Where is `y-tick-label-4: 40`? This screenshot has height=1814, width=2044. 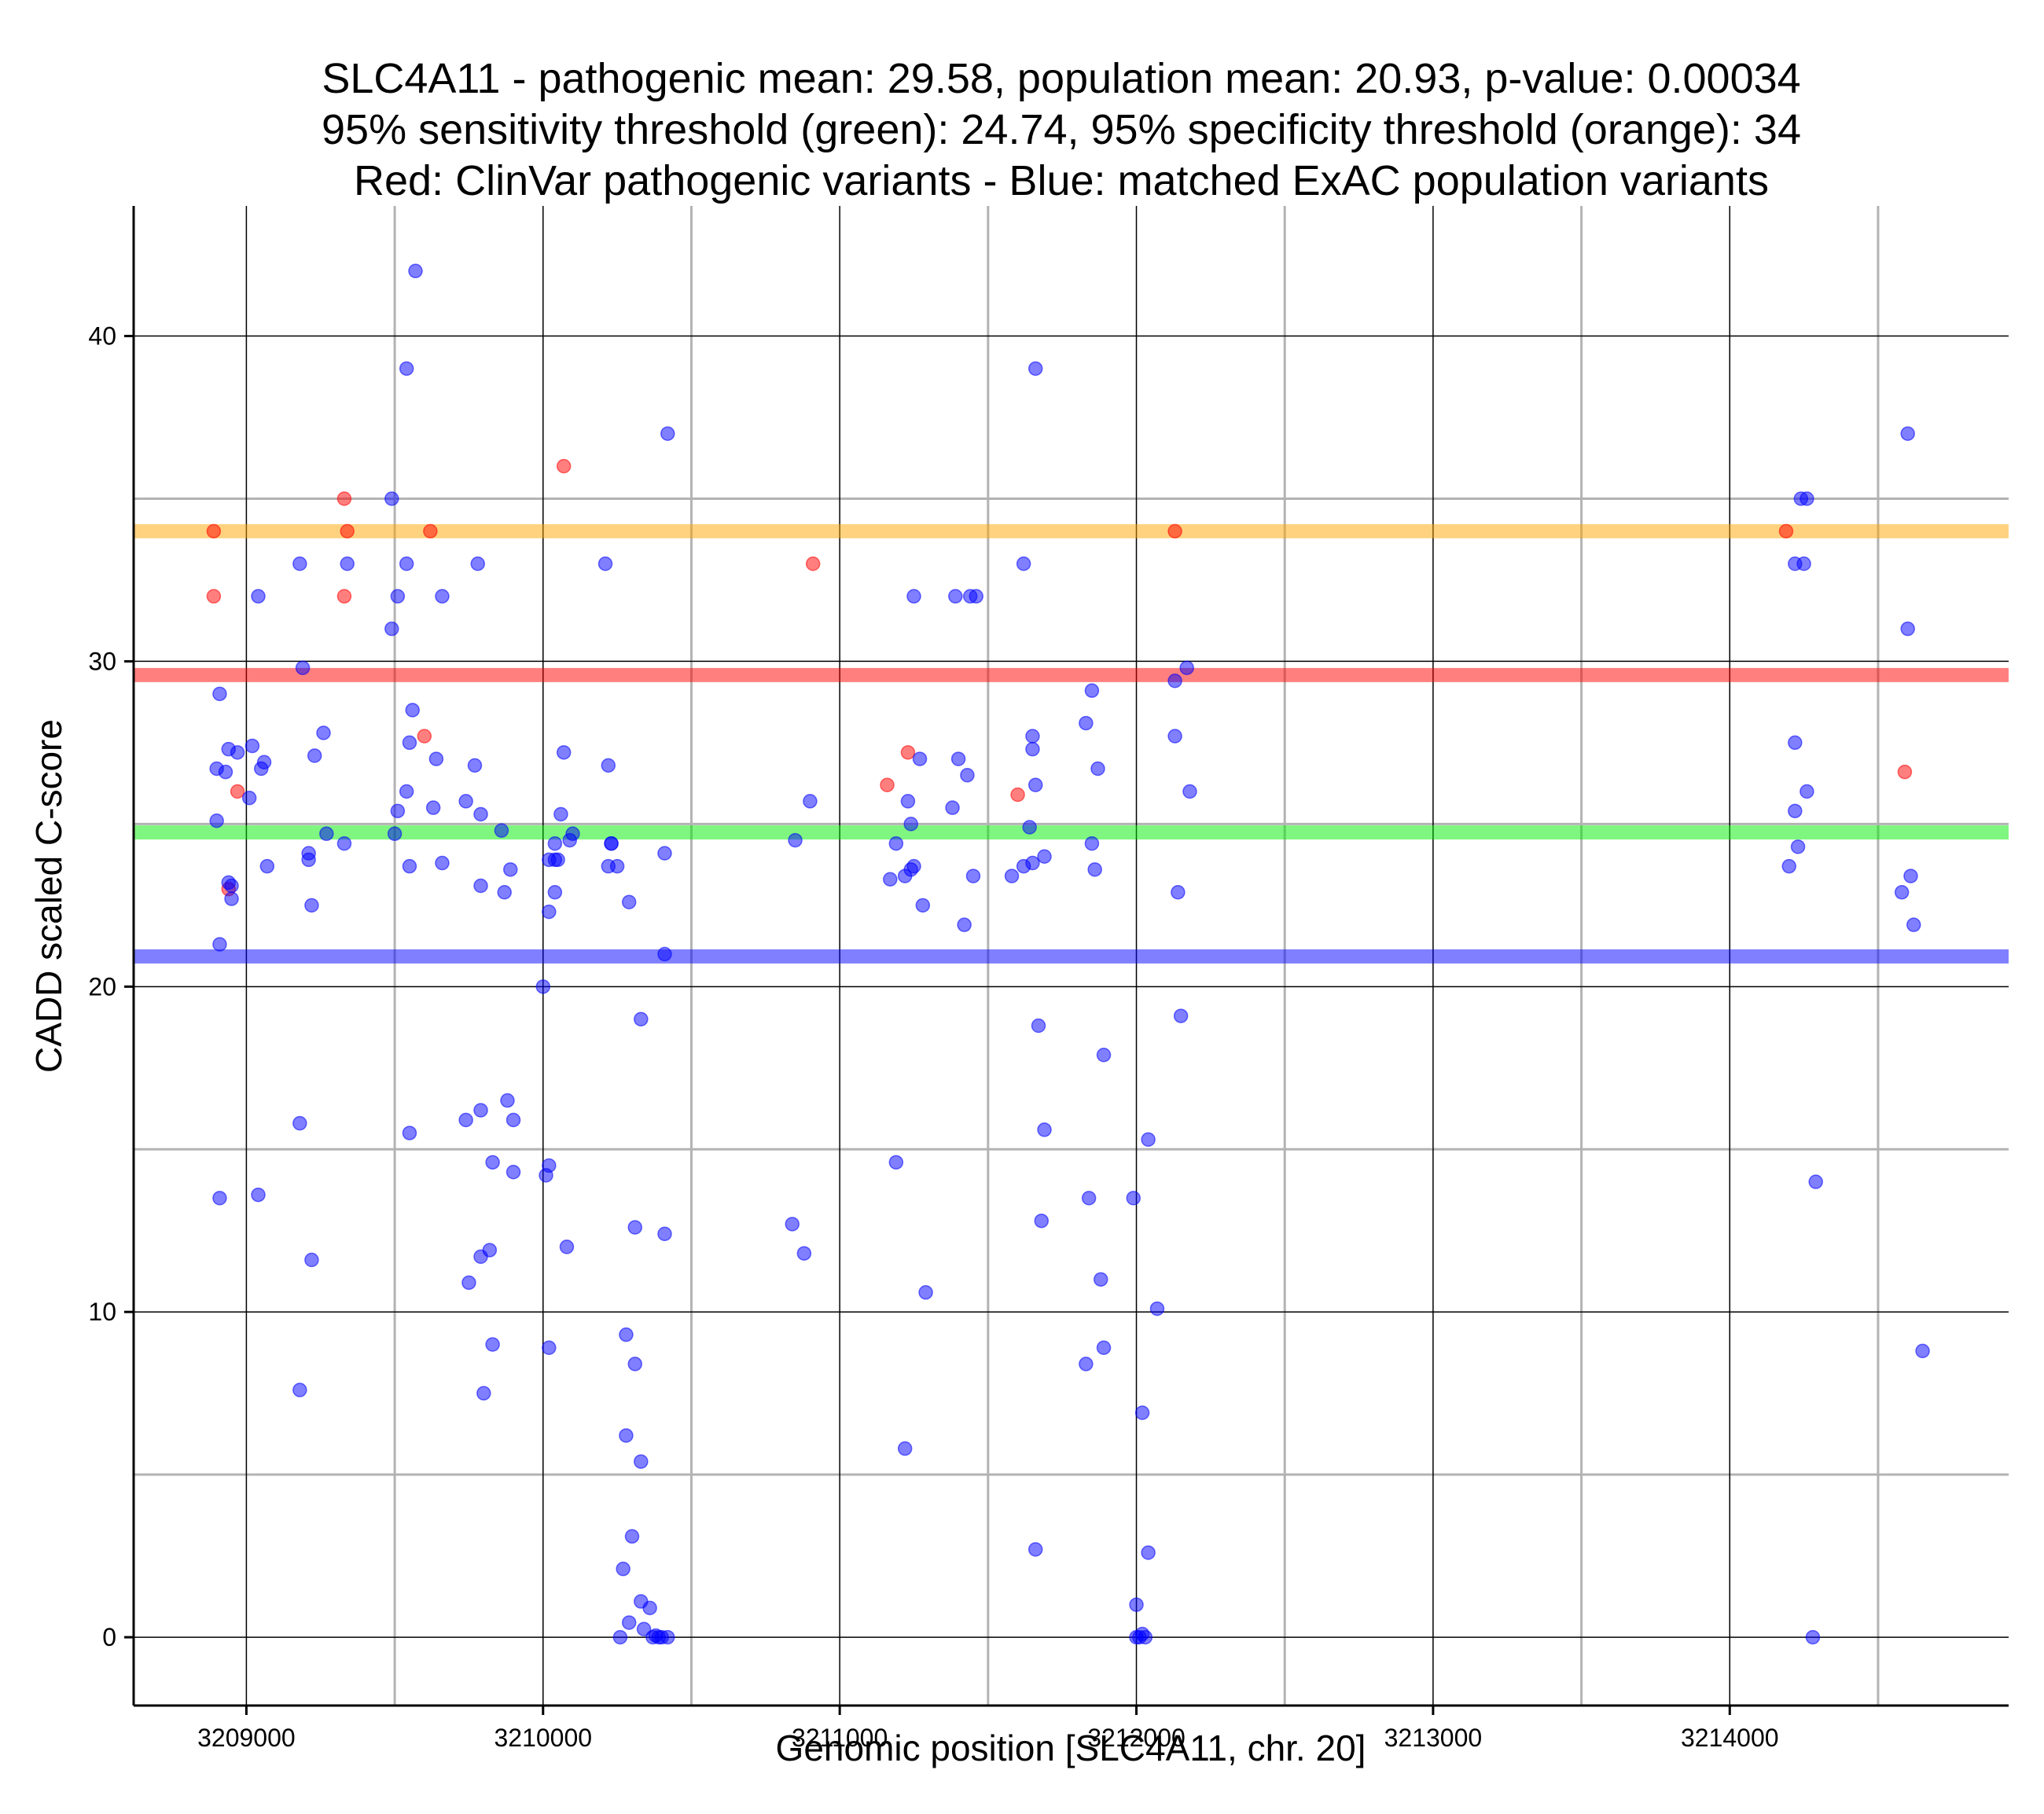 y-tick-label-4: 40 is located at coordinates (102, 336).